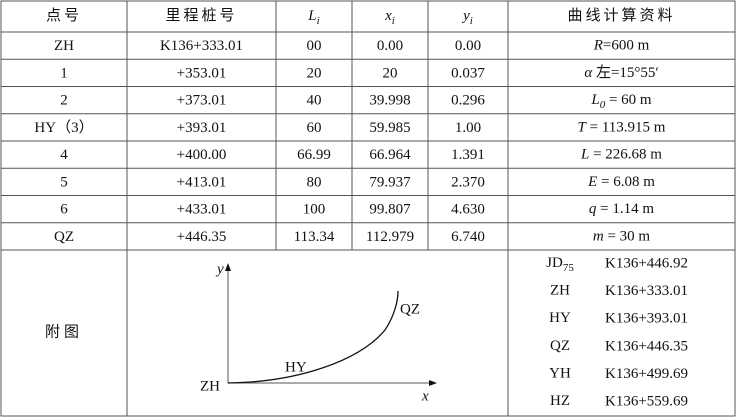 The image size is (736, 418). I want to click on var: y, so click(465, 16).